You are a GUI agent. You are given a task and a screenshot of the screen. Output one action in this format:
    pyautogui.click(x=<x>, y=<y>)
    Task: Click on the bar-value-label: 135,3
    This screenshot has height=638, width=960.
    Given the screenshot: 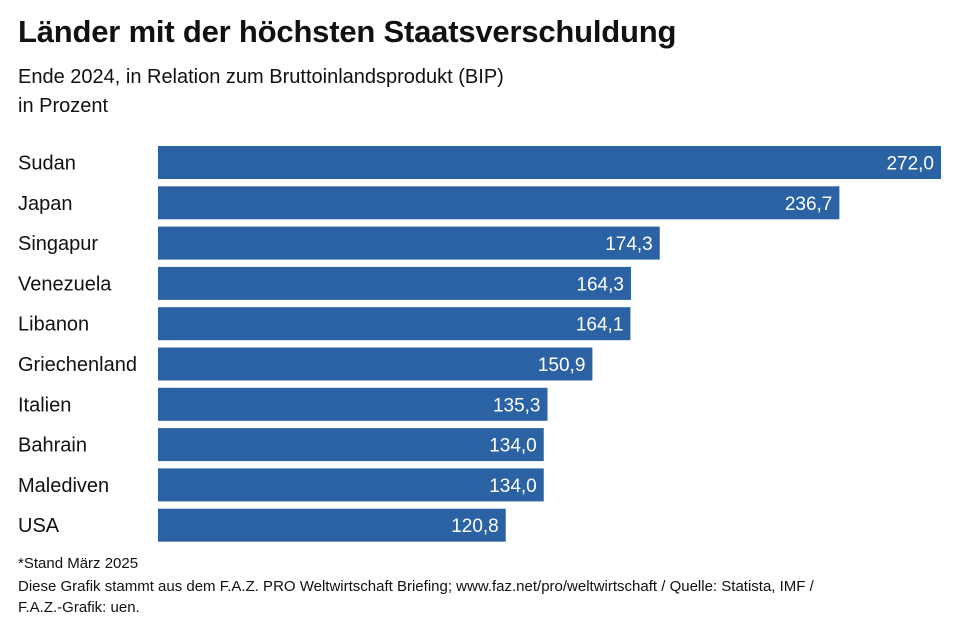 What is the action you would take?
    pyautogui.click(x=517, y=405)
    